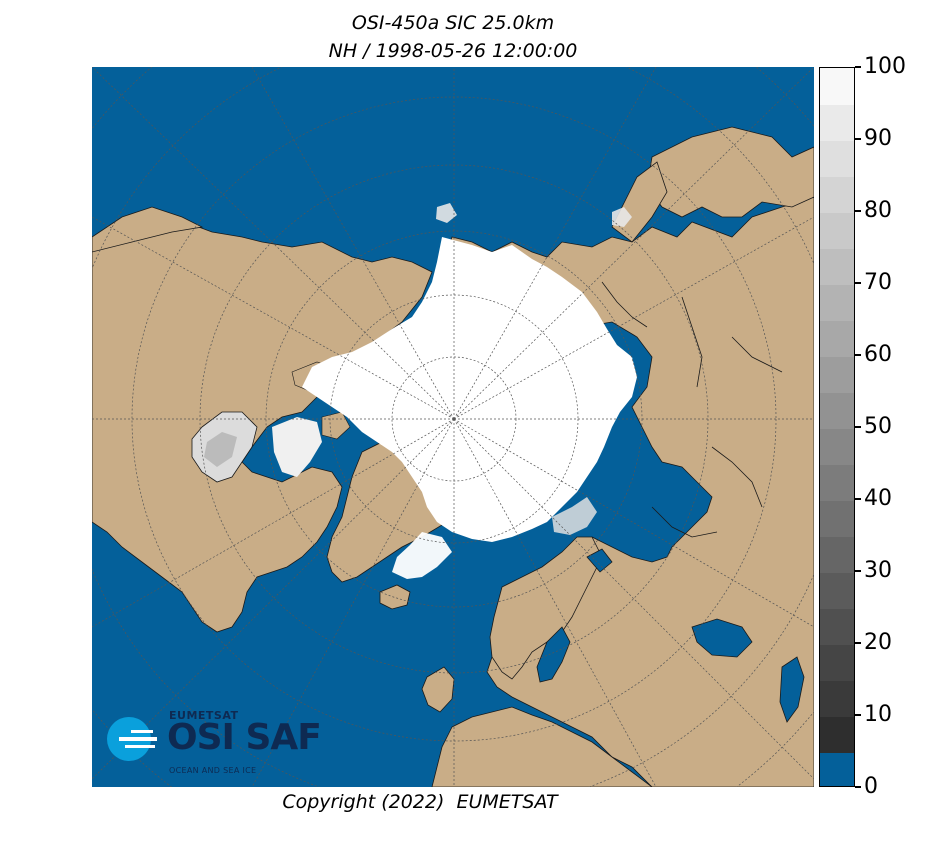 This screenshot has height=844, width=926. What do you see at coordinates (446, 213) in the screenshot?
I see `sea-ice-bering` at bounding box center [446, 213].